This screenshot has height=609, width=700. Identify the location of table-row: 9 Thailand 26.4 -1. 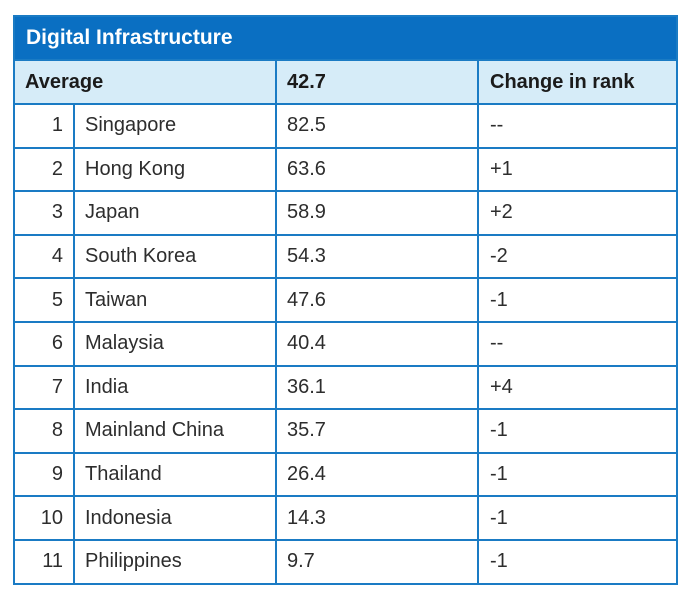
(345, 473).